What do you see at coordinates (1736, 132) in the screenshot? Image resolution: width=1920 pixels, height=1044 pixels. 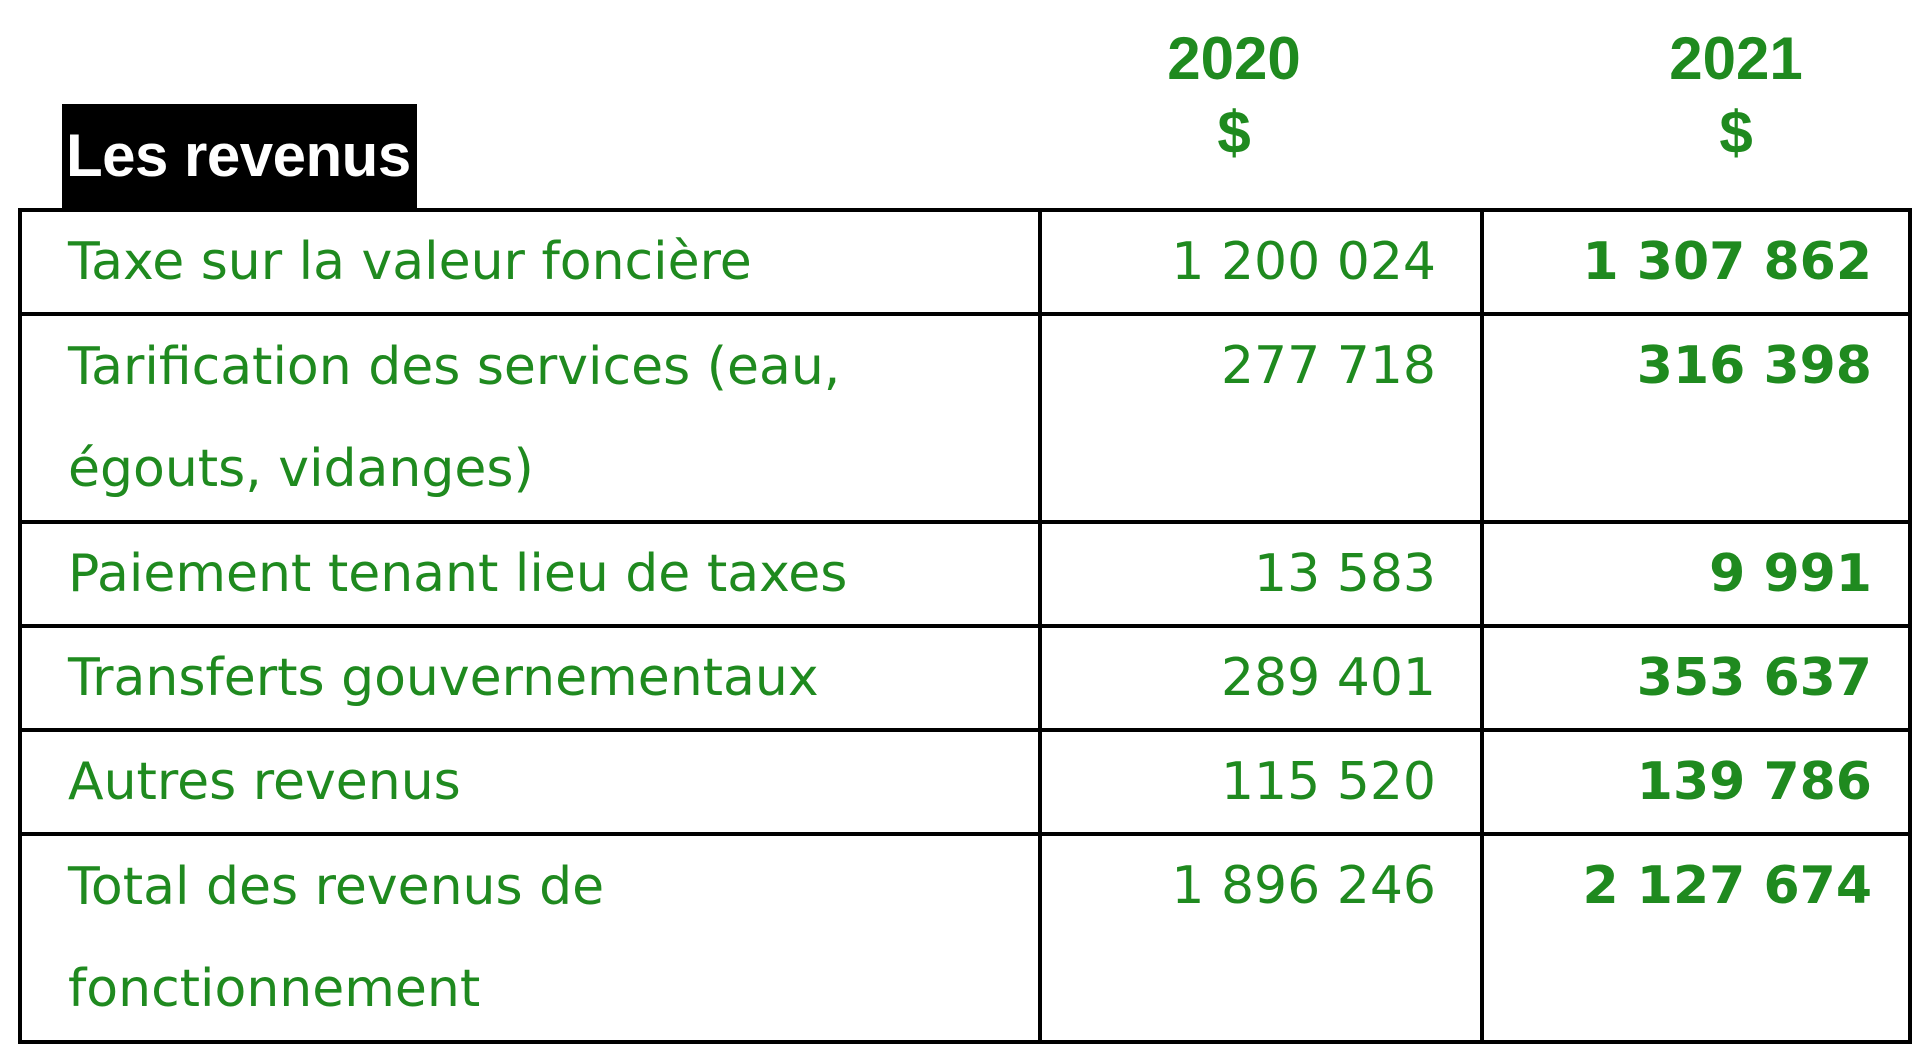 I see `column-unit-2021: $` at bounding box center [1736, 132].